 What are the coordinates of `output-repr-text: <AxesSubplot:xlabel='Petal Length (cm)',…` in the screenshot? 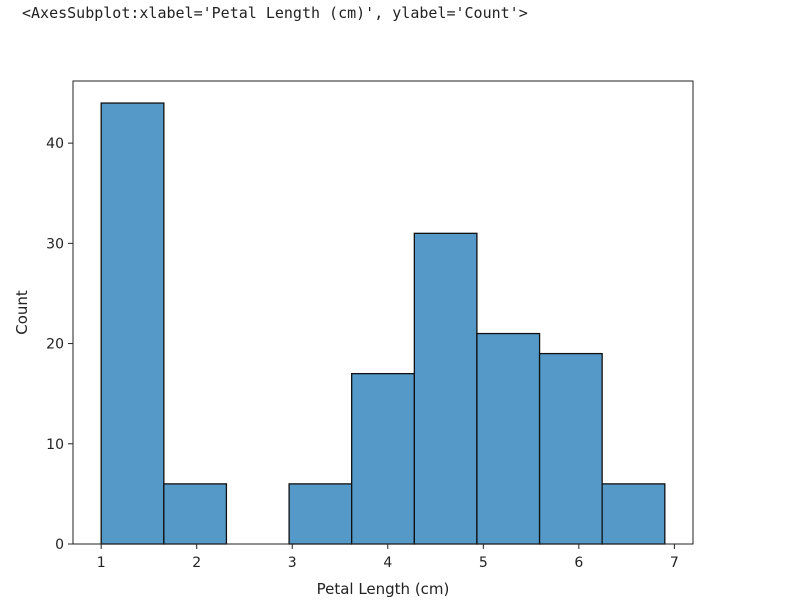 It's located at (275, 13).